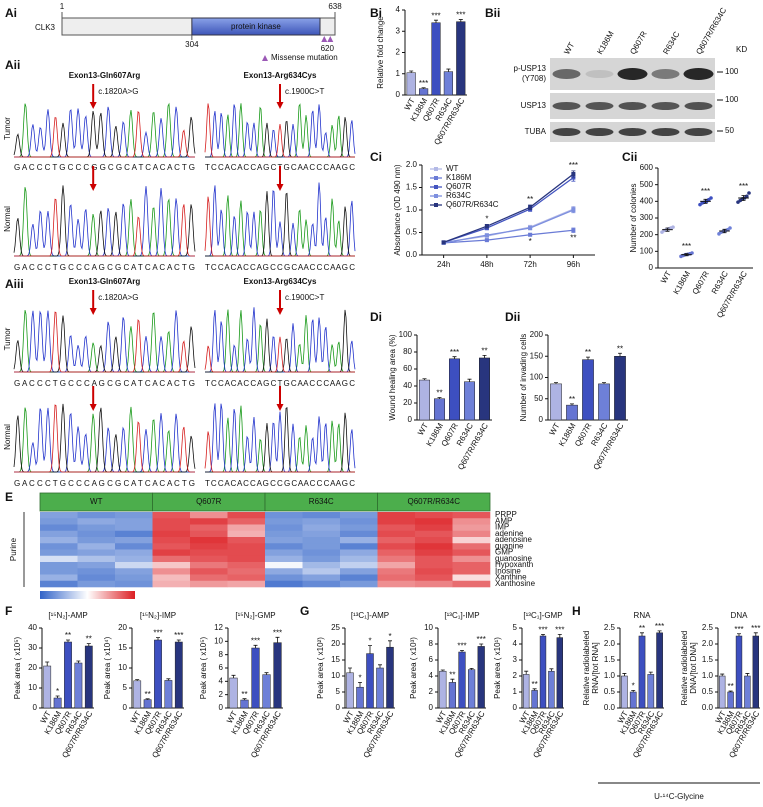 The width and height of the screenshot is (763, 807). I want to click on blot-marker: 100, so click(732, 71).